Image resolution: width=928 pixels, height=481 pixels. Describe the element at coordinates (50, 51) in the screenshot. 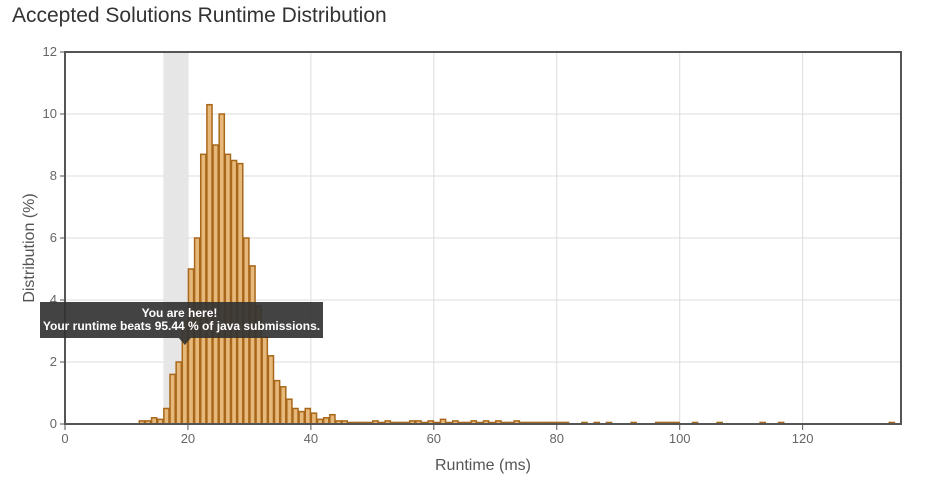

I see `y-tick-label: 12` at that location.